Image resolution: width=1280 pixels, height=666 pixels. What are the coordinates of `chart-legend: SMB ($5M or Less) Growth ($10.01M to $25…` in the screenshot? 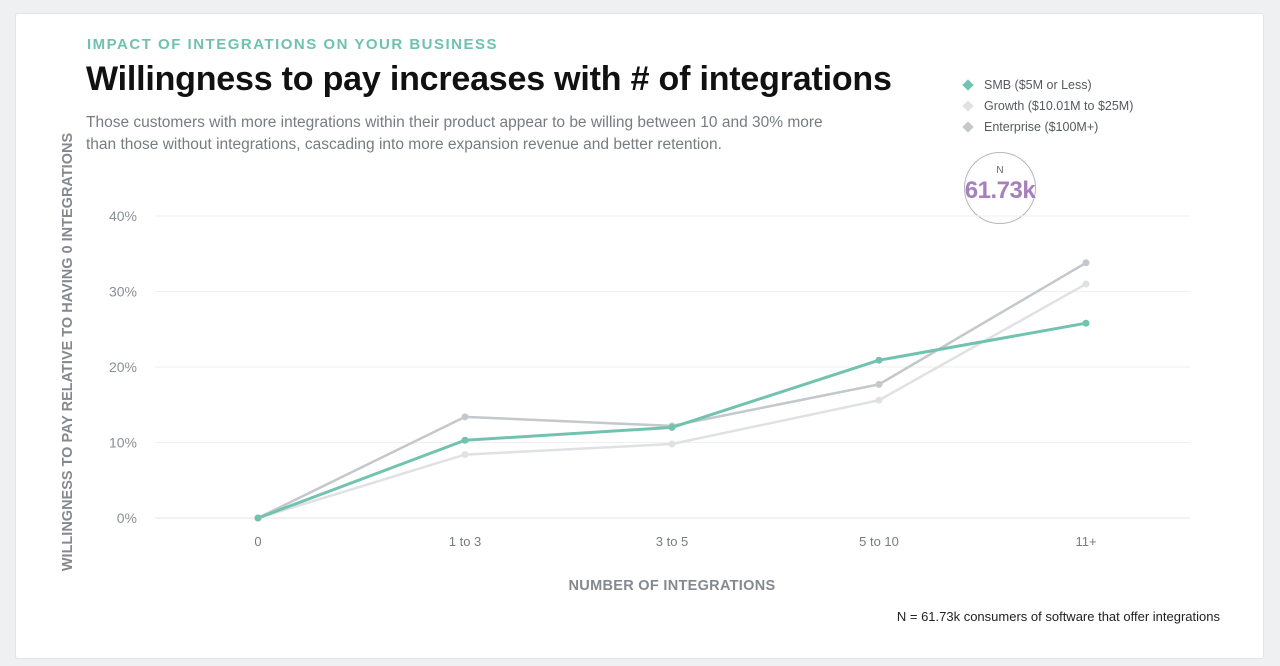 It's located at (1047, 105).